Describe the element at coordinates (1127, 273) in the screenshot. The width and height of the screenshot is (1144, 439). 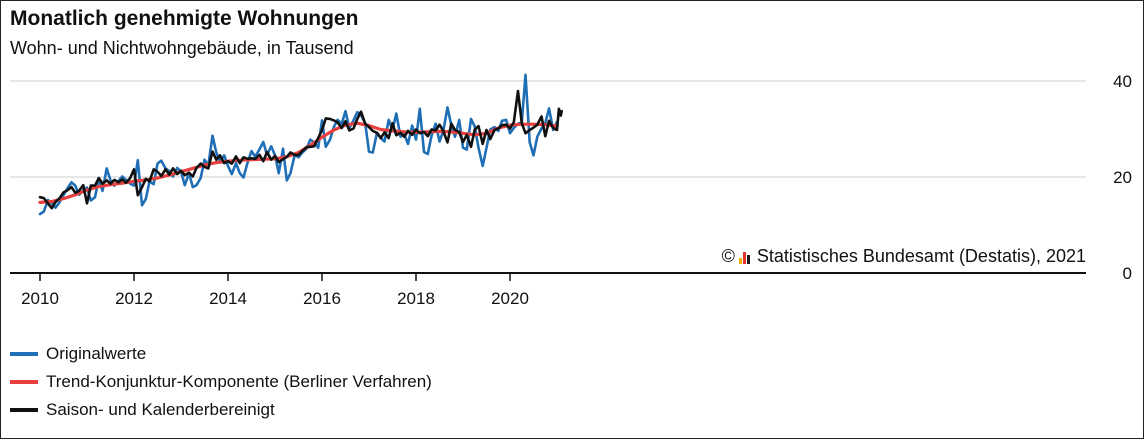
I see `y-tick-label: 0` at that location.